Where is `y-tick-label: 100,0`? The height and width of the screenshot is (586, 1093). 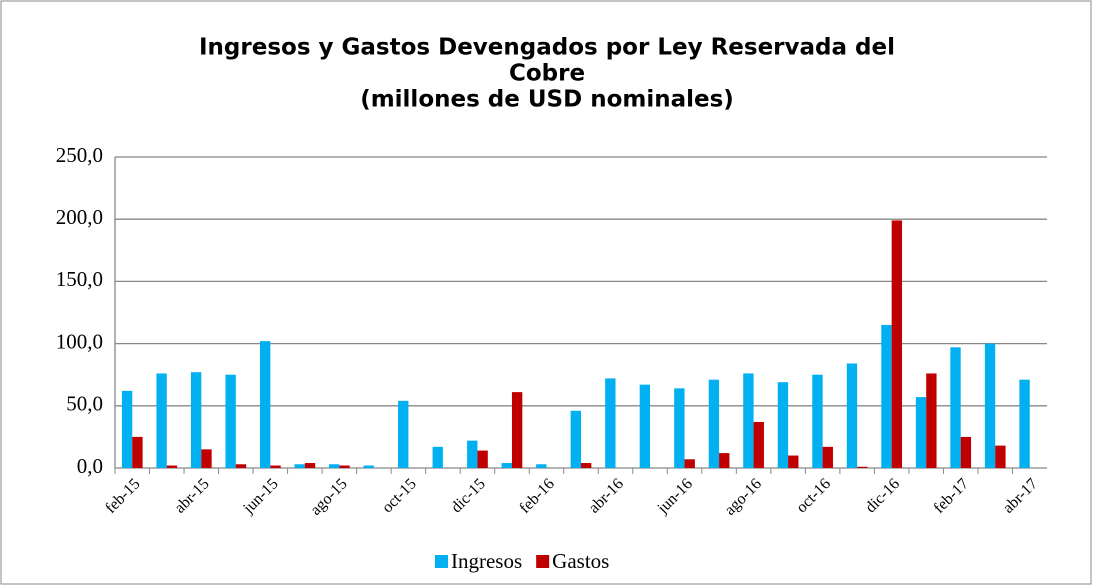 y-tick-label: 100,0 is located at coordinates (79, 341).